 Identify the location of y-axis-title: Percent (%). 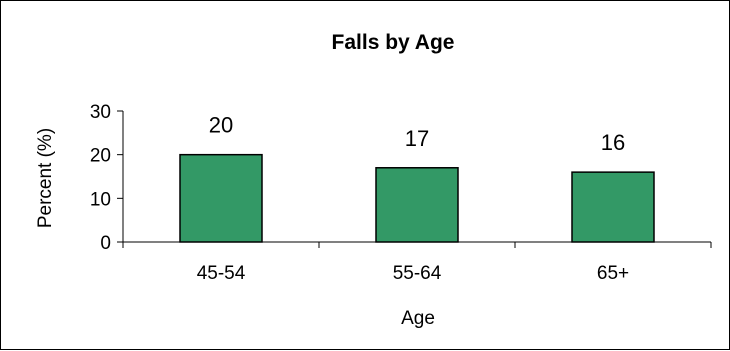
(45, 178).